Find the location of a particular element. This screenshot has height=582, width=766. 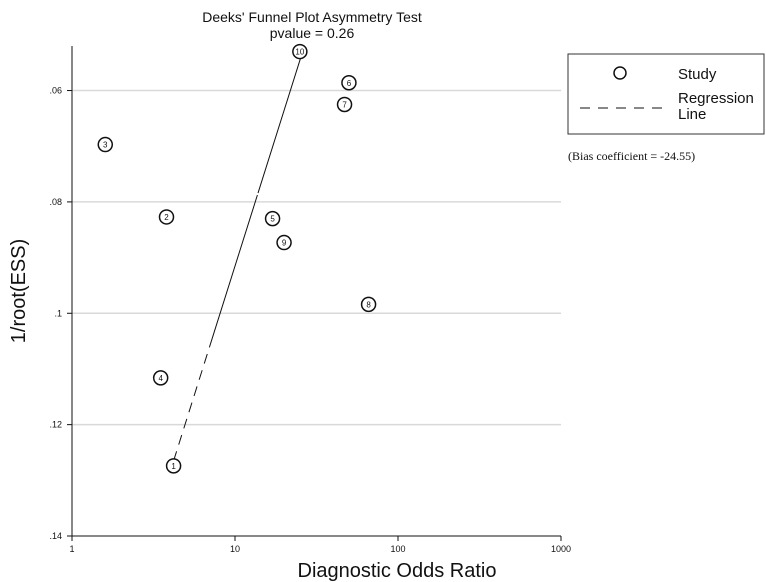

x-tick-label: 1 is located at coordinates (71, 549).